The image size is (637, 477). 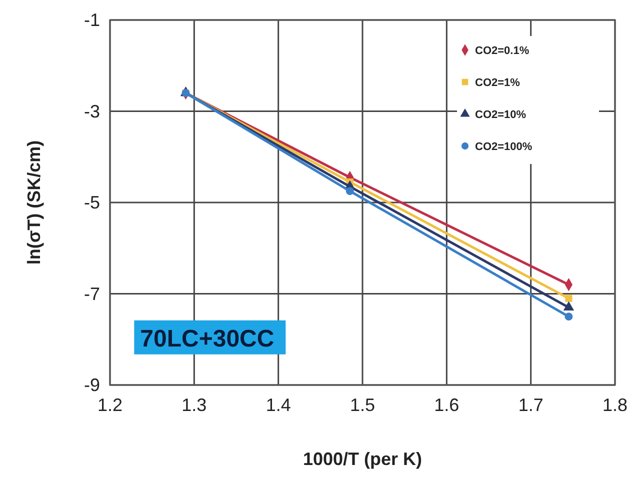 What do you see at coordinates (615, 405) in the screenshot?
I see `x-tick-label: 1.8` at bounding box center [615, 405].